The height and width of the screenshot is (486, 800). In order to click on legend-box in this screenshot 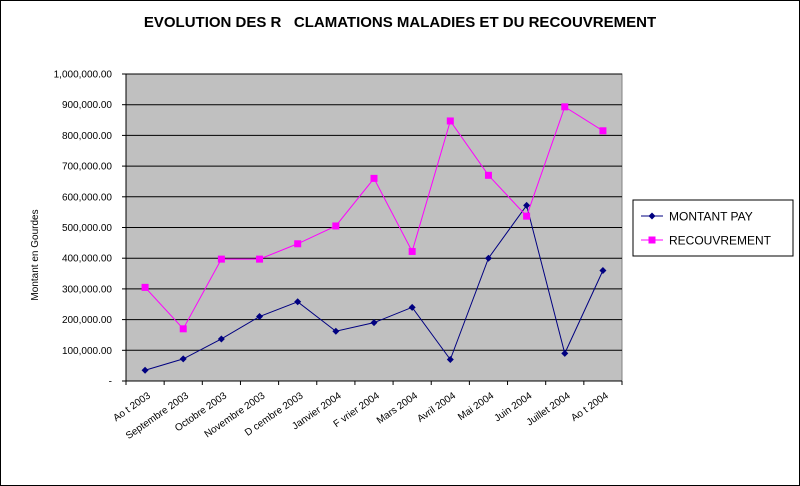, I will do `click(713, 228)`.